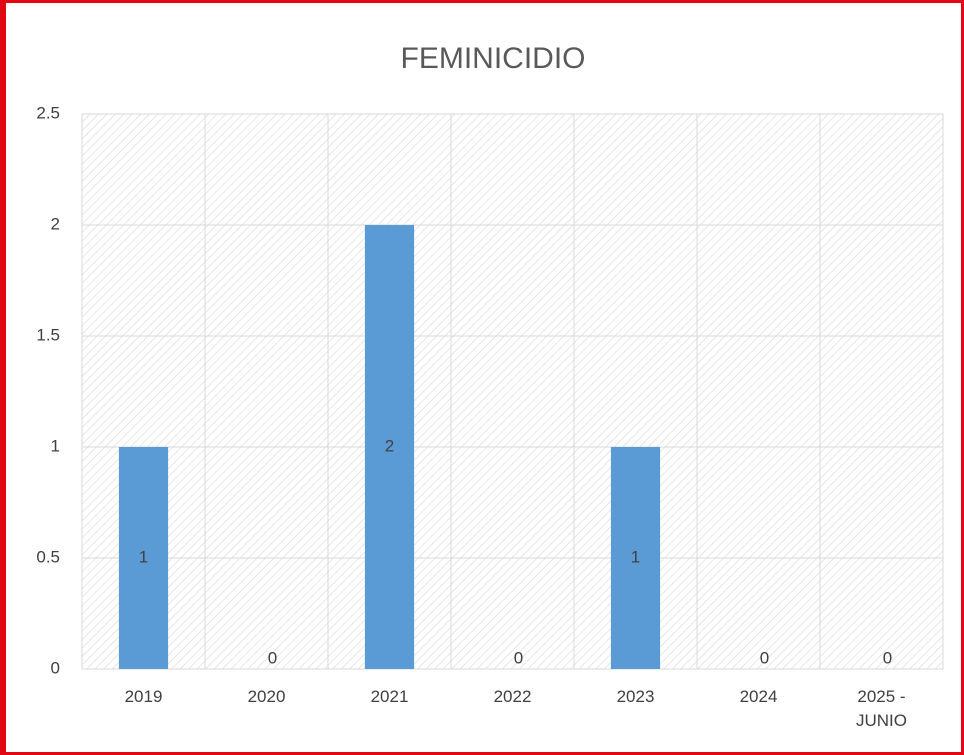 This screenshot has height=755, width=964. I want to click on x-tick-label: 2024, so click(758, 696).